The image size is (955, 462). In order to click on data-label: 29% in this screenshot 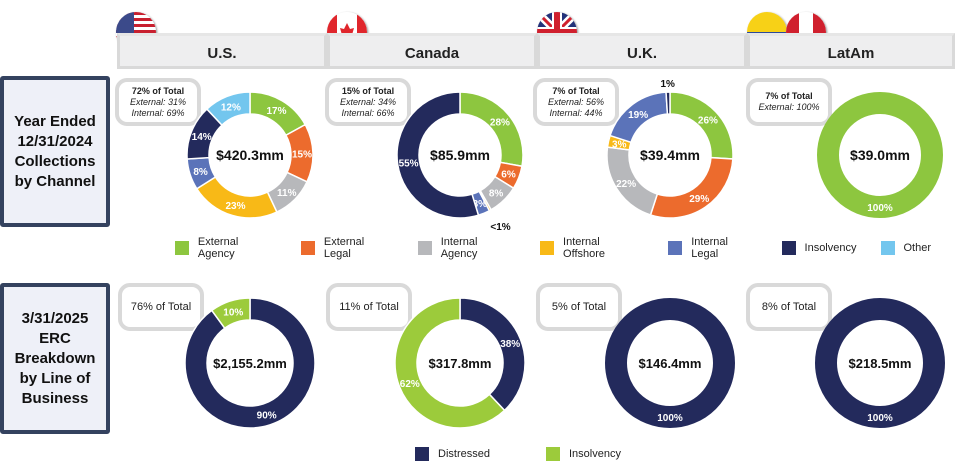, I will do `click(699, 199)`.